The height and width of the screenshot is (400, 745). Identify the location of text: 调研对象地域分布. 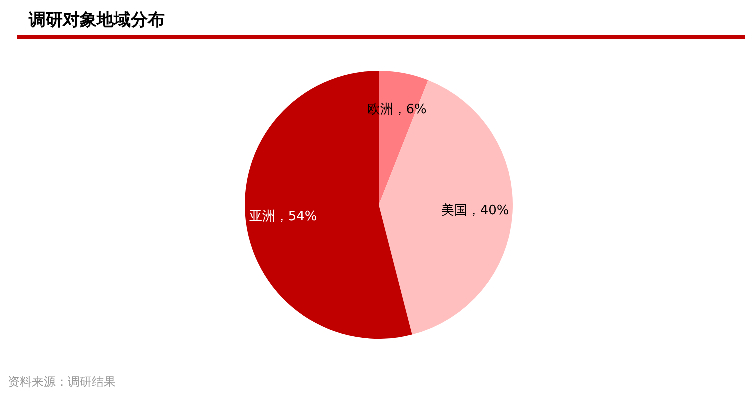
(96, 20).